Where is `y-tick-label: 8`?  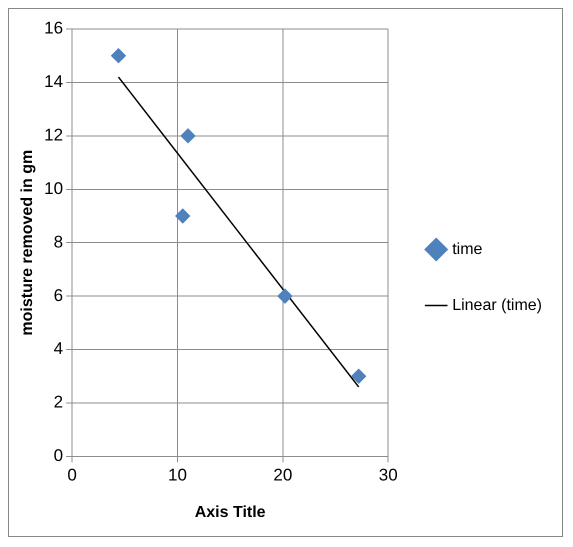 y-tick-label: 8 is located at coordinates (59, 242).